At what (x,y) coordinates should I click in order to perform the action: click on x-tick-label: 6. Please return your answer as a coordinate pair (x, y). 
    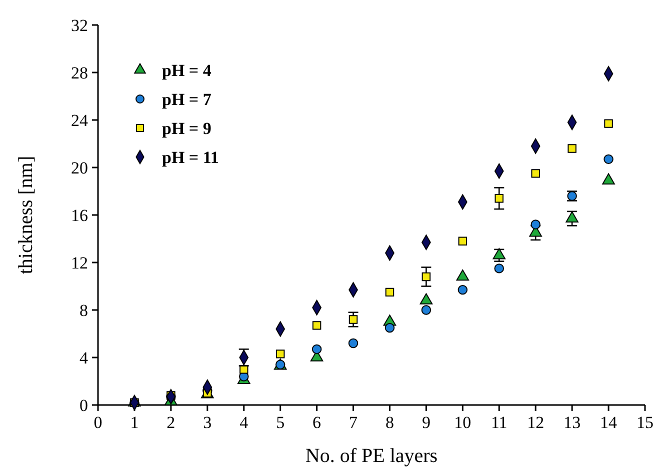
    Looking at the image, I should click on (317, 422).